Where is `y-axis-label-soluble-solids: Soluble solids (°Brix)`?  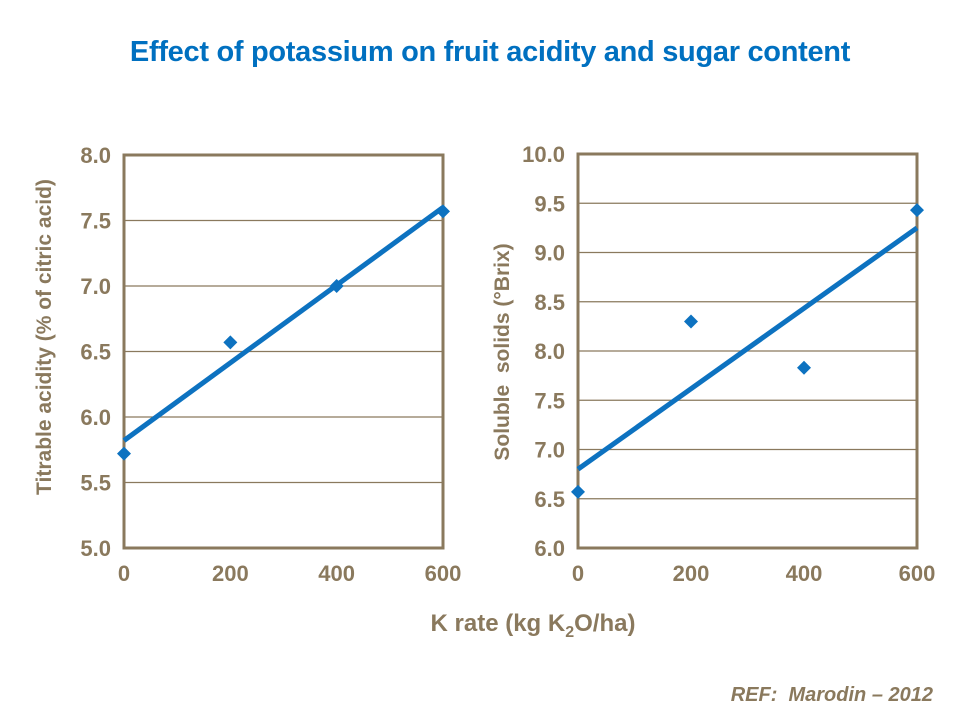
y-axis-label-soluble-solids: Soluble solids (°Brix) is located at coordinates (502, 352).